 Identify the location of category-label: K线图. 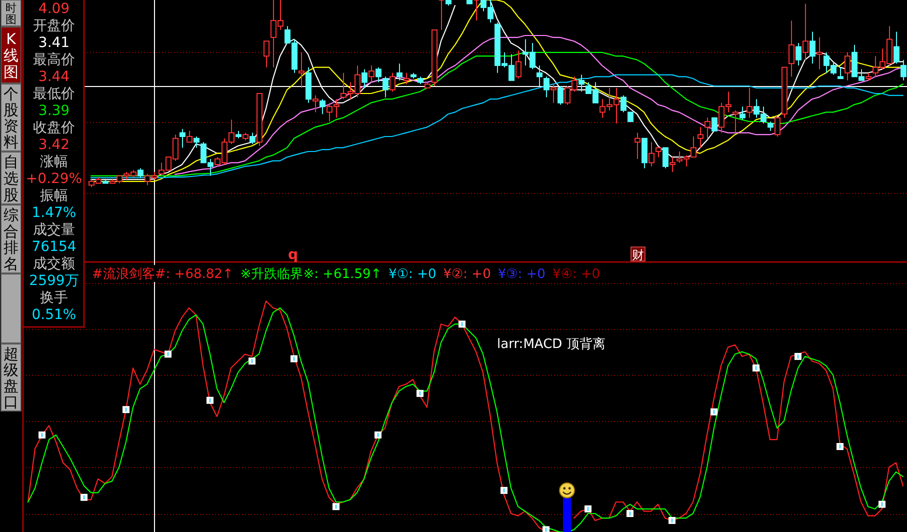
(11, 56).